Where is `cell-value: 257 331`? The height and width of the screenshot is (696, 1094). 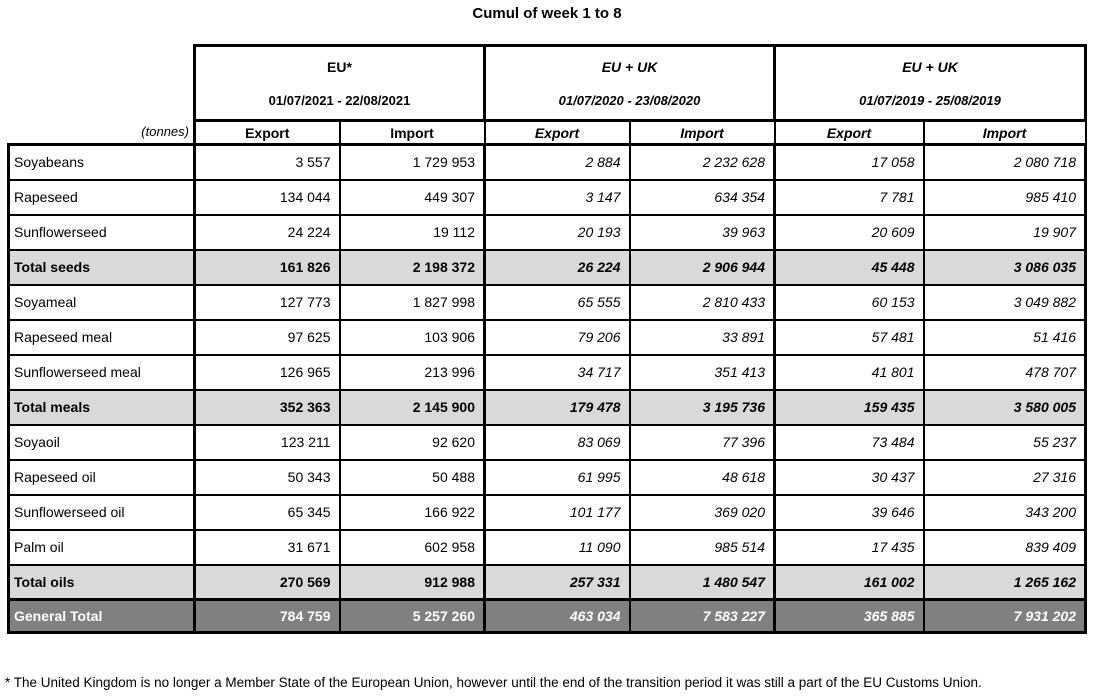 cell-value: 257 331 is located at coordinates (557, 582).